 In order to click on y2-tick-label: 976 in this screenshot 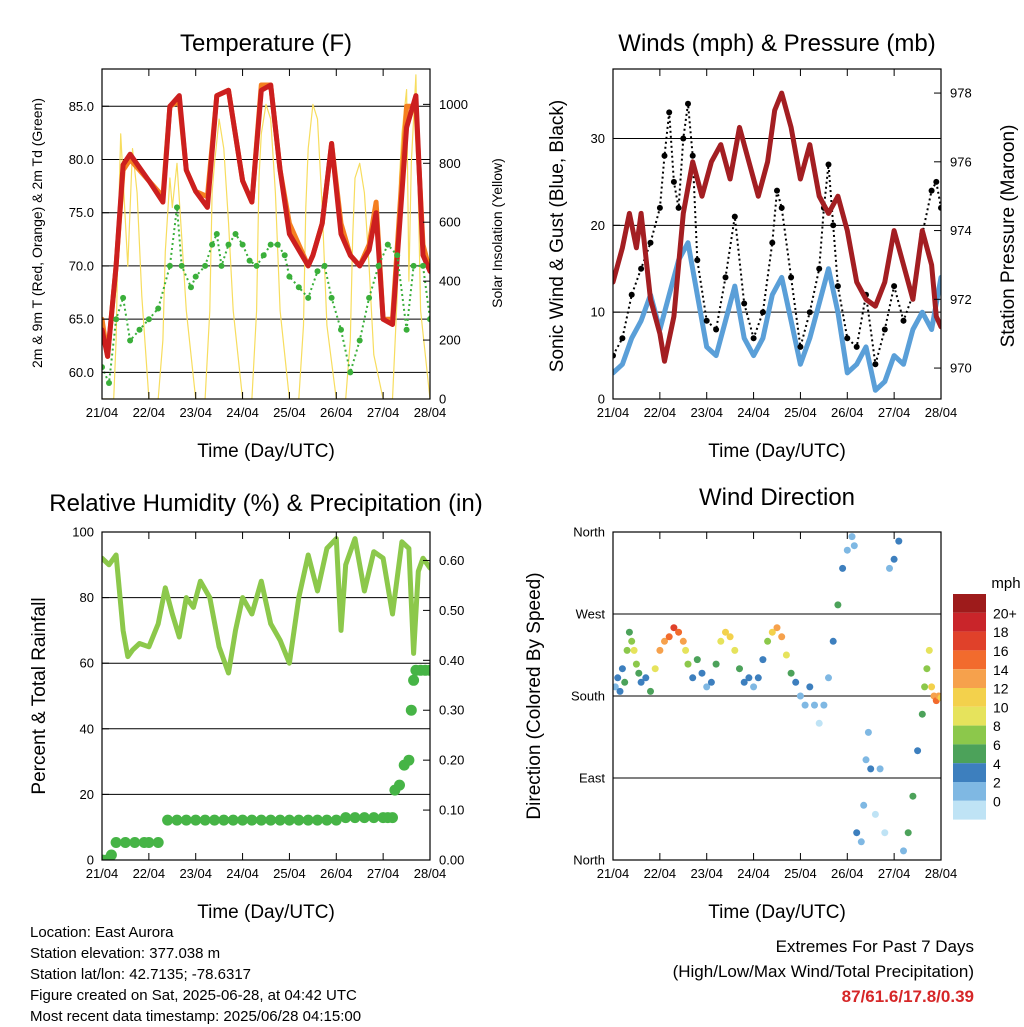, I will do `click(961, 161)`.